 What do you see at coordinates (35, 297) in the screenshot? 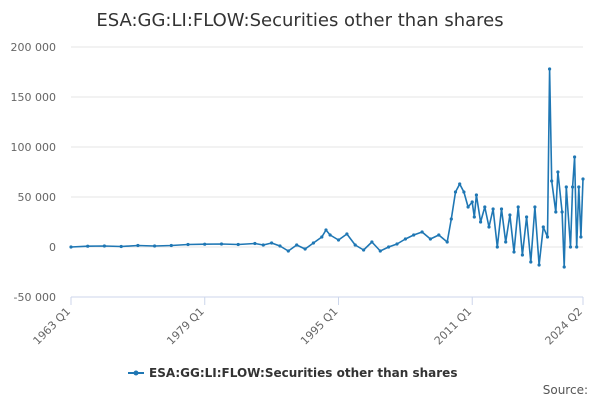
I see `y-tick-label: -50 000` at bounding box center [35, 297].